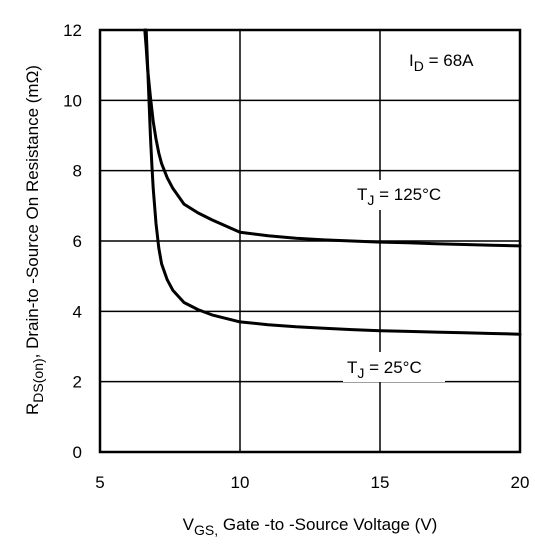 This screenshot has height=548, width=535. I want to click on series-label-125-subscript: J, so click(370, 200).